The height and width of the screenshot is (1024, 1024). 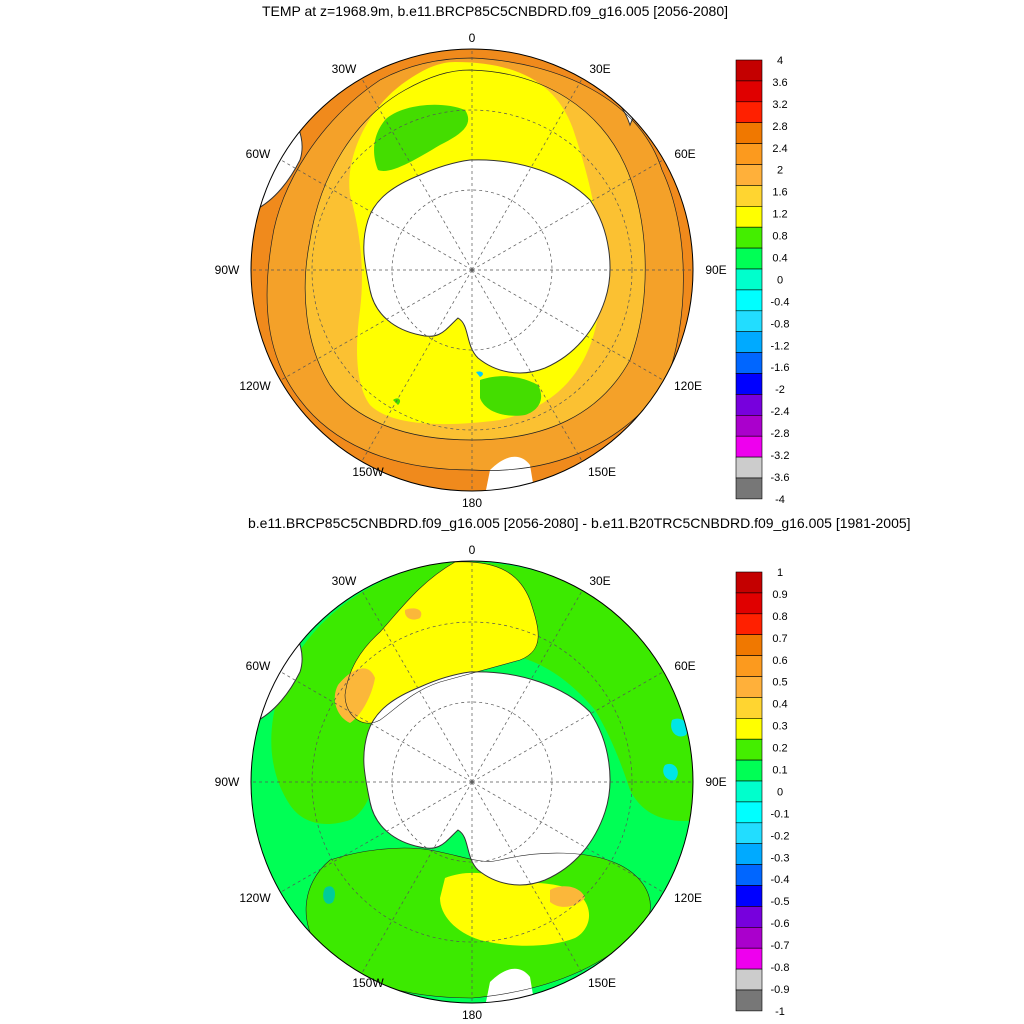 What do you see at coordinates (779, 595) in the screenshot?
I see `colorbar-label: 0.9` at bounding box center [779, 595].